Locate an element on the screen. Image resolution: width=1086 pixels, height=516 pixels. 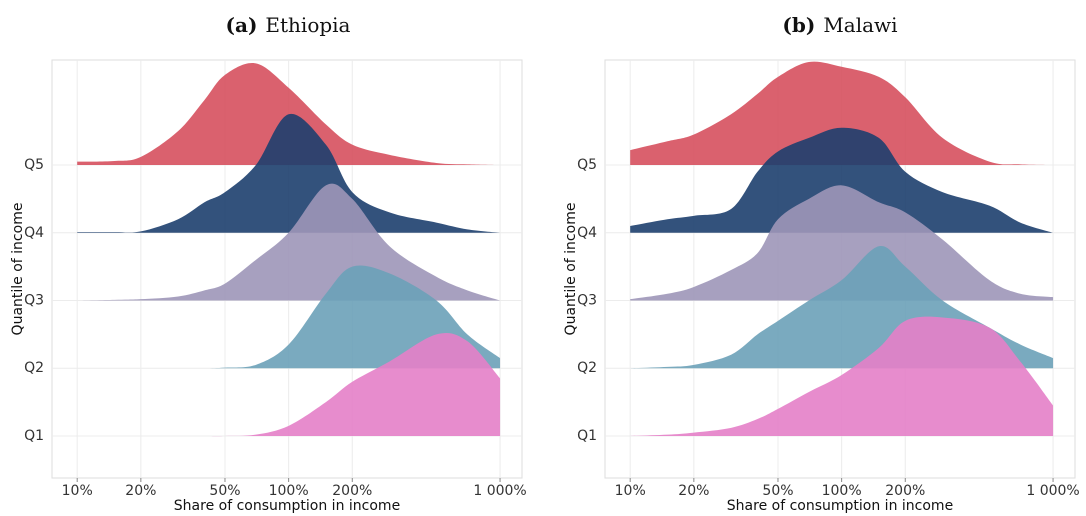
panel-title: (a) Ethiopia is located at coordinates (288, 25).